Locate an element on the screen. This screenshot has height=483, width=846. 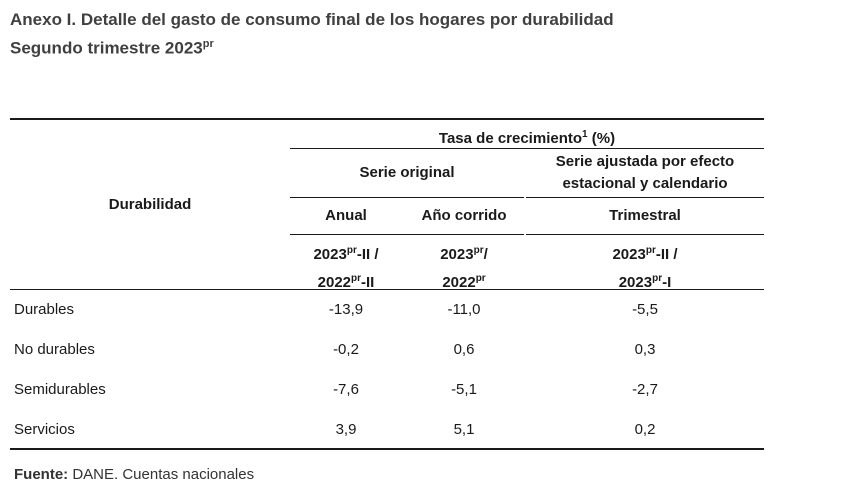
group-rule is located at coordinates (527, 148).